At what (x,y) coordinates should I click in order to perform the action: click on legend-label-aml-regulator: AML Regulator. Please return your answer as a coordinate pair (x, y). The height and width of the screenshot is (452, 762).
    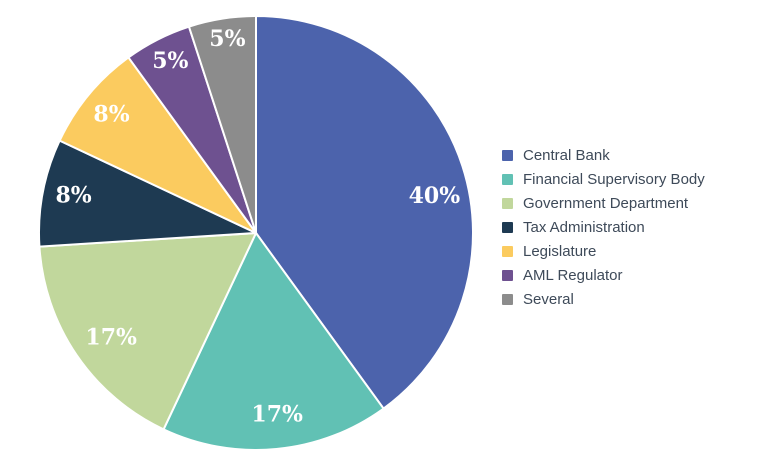
    Looking at the image, I should click on (573, 275).